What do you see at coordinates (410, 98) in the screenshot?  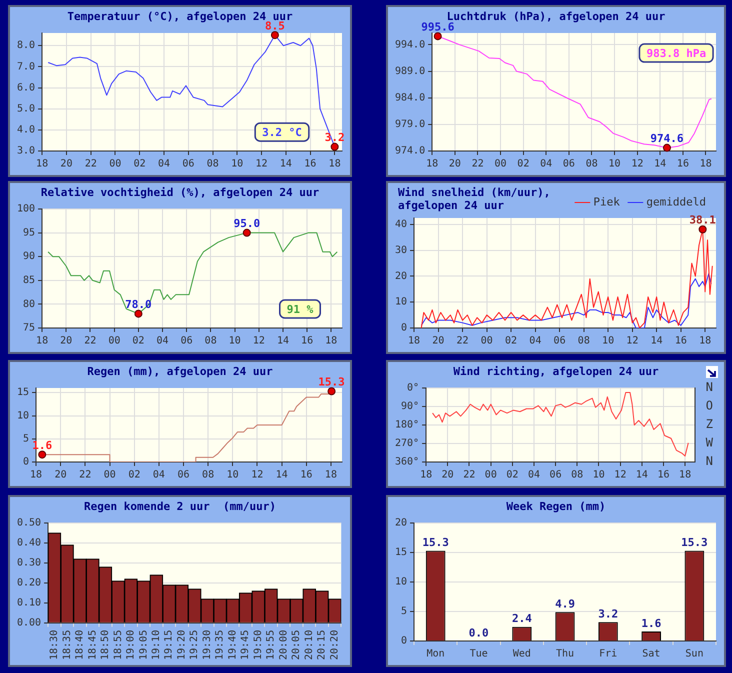 I see `y-tick-label: 984.0` at bounding box center [410, 98].